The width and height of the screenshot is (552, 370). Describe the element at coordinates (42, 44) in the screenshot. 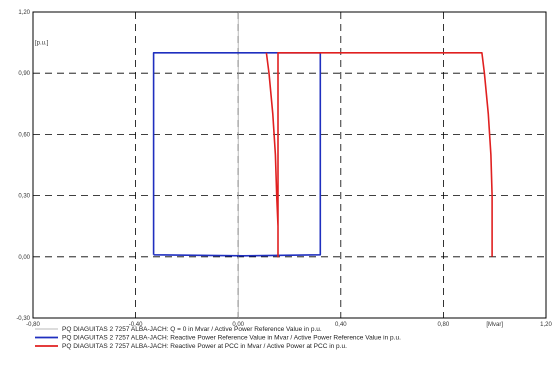

I see `y-unit-label: [p.u.]` at that location.